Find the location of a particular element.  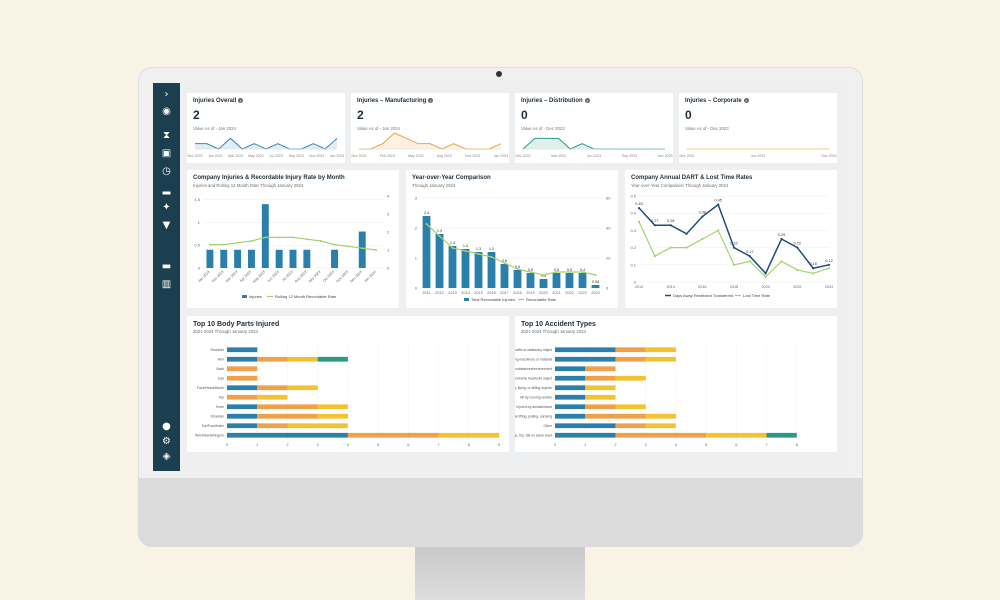

x-tick-label: 2016 is located at coordinates (702, 287).